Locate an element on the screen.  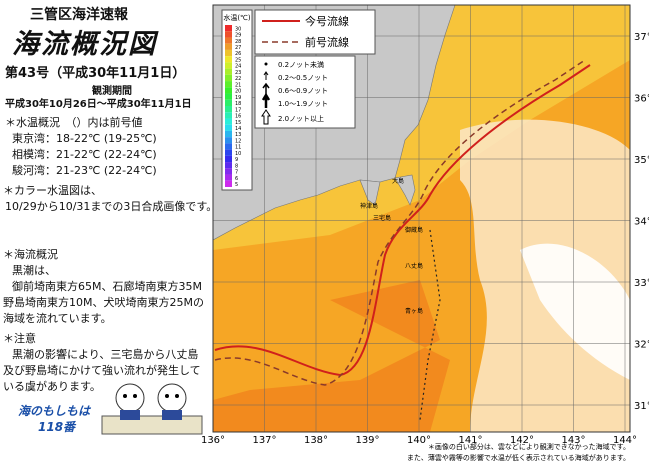
peninsula is located at coordinates (387, 190).